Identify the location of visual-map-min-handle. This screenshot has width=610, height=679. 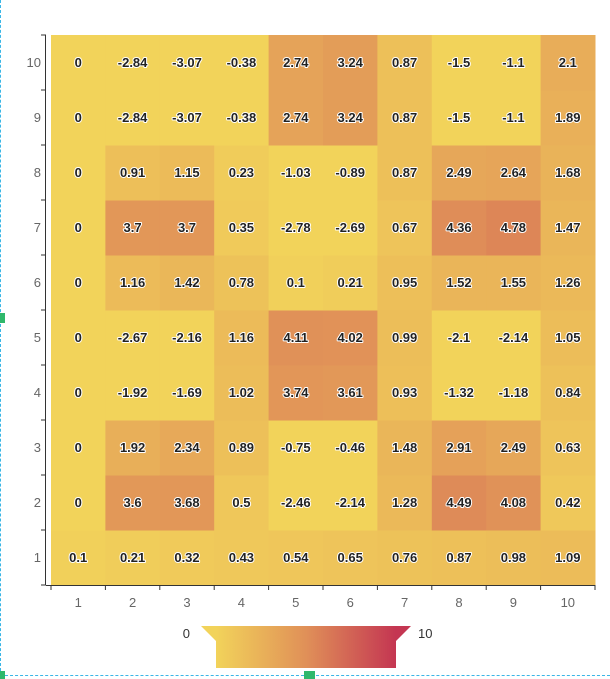
(208, 633).